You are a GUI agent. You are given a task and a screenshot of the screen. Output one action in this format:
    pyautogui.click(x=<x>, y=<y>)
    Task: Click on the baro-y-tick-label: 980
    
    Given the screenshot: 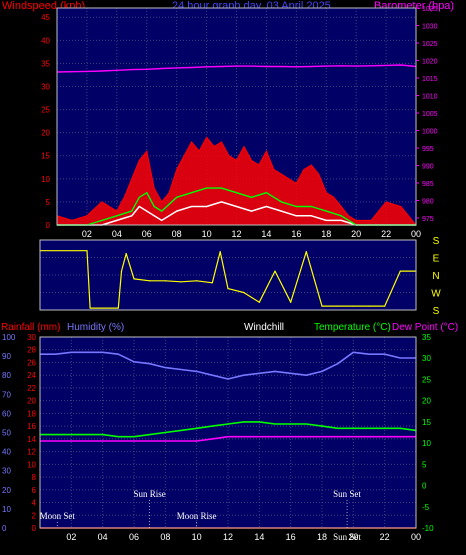 What is the action you would take?
    pyautogui.click(x=428, y=202)
    